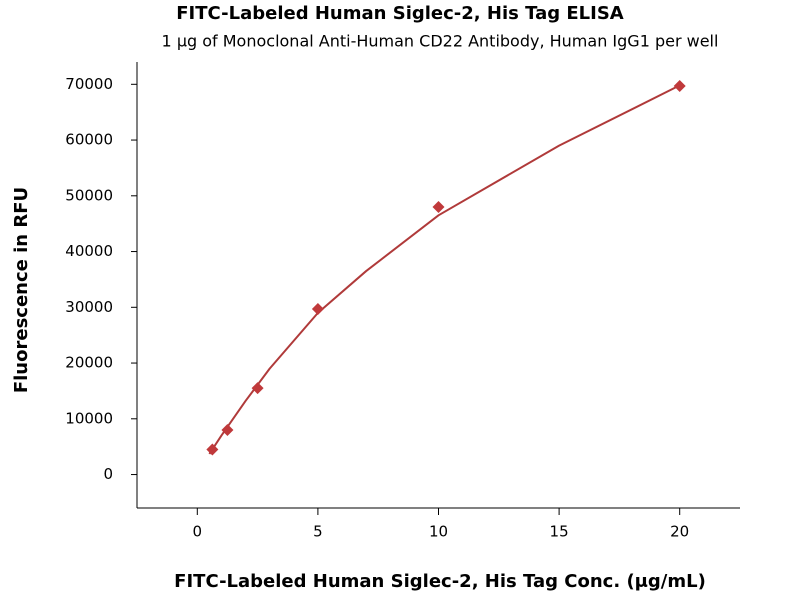 Image resolution: width=800 pixels, height=600 pixels. I want to click on y-tick-label: 30000, so click(89, 307).